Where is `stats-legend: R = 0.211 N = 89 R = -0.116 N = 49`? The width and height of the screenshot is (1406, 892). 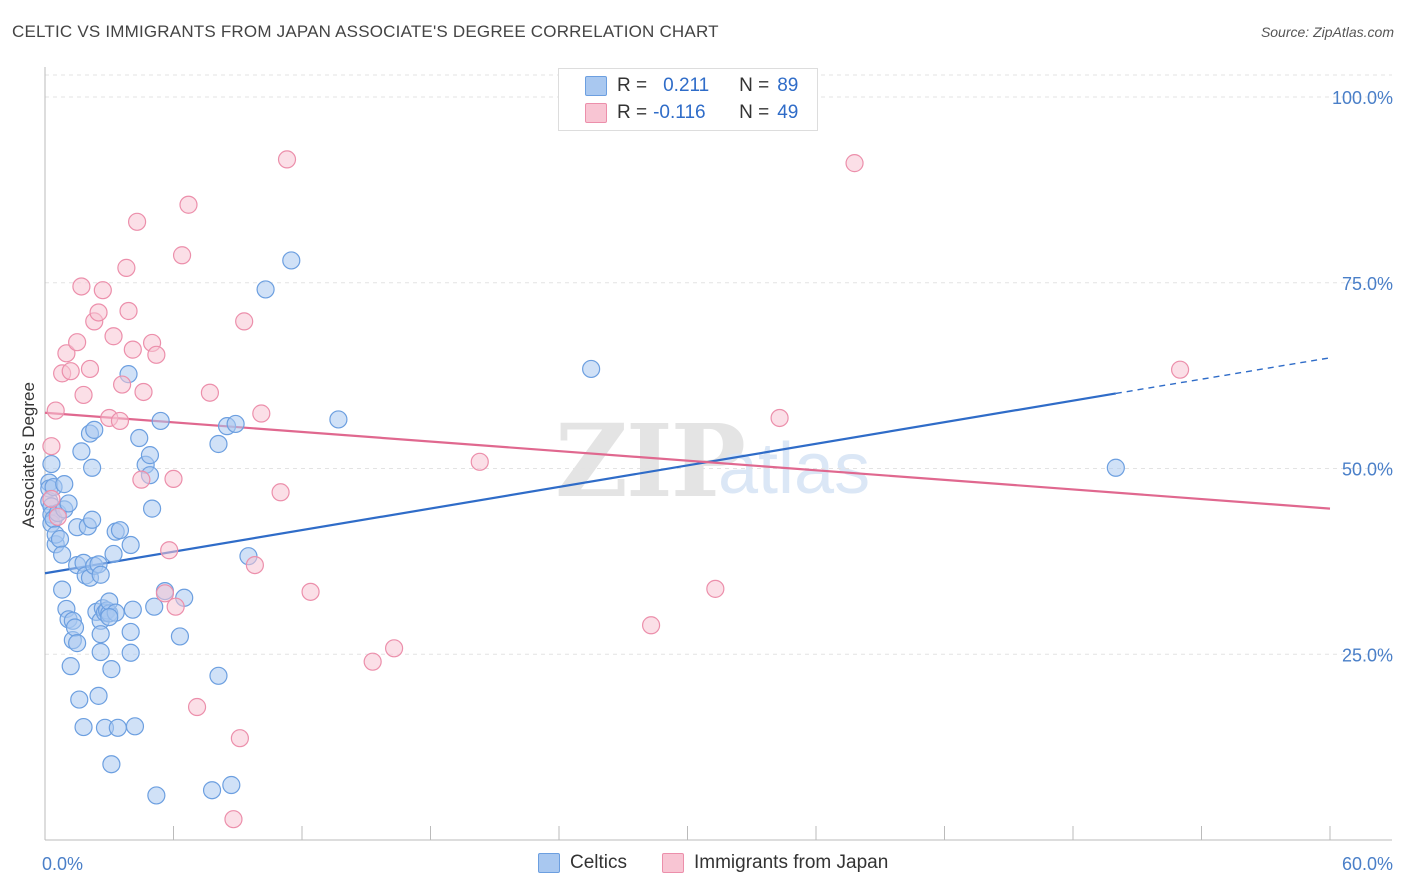
stats-legend: R = 0.211 N = 89 R = -0.116 N = 49 is located at coordinates (688, 99).